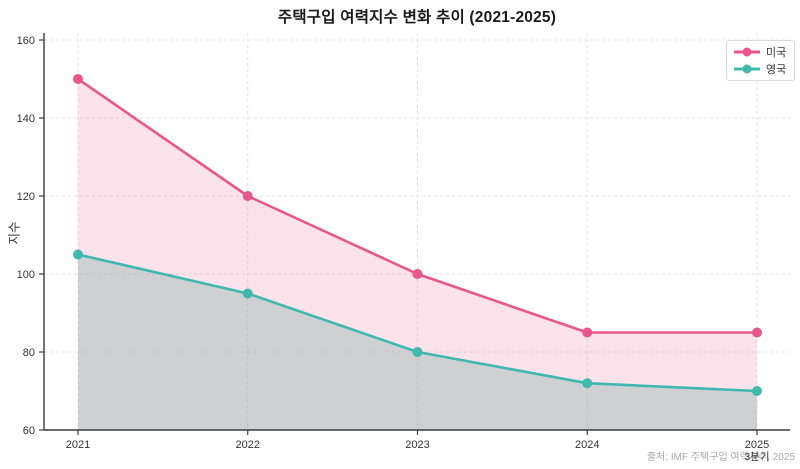 Image resolution: width=800 pixels, height=469 pixels. What do you see at coordinates (26, 41) in the screenshot?
I see `y-tick-label: 160` at bounding box center [26, 41].